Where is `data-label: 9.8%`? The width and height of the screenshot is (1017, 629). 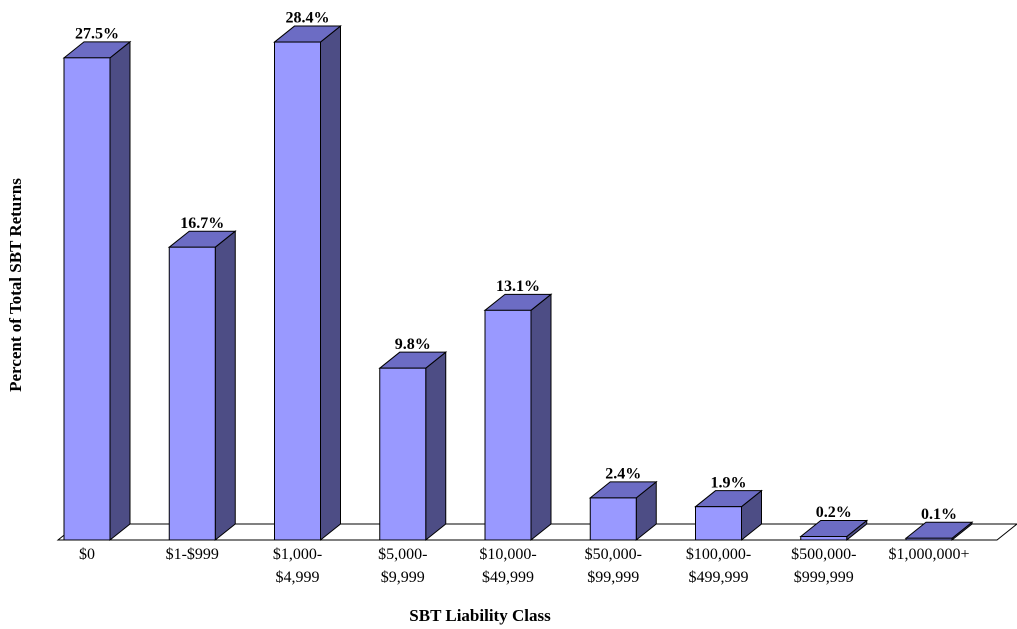
data-label: 9.8% is located at coordinates (413, 344).